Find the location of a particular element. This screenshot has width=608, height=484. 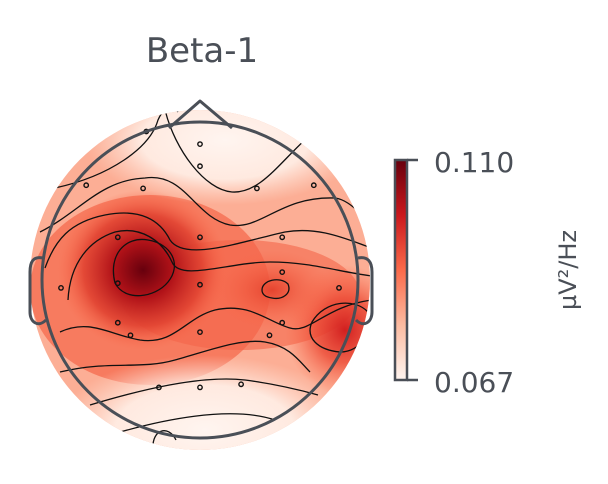

left-ear is located at coordinates (38, 291).